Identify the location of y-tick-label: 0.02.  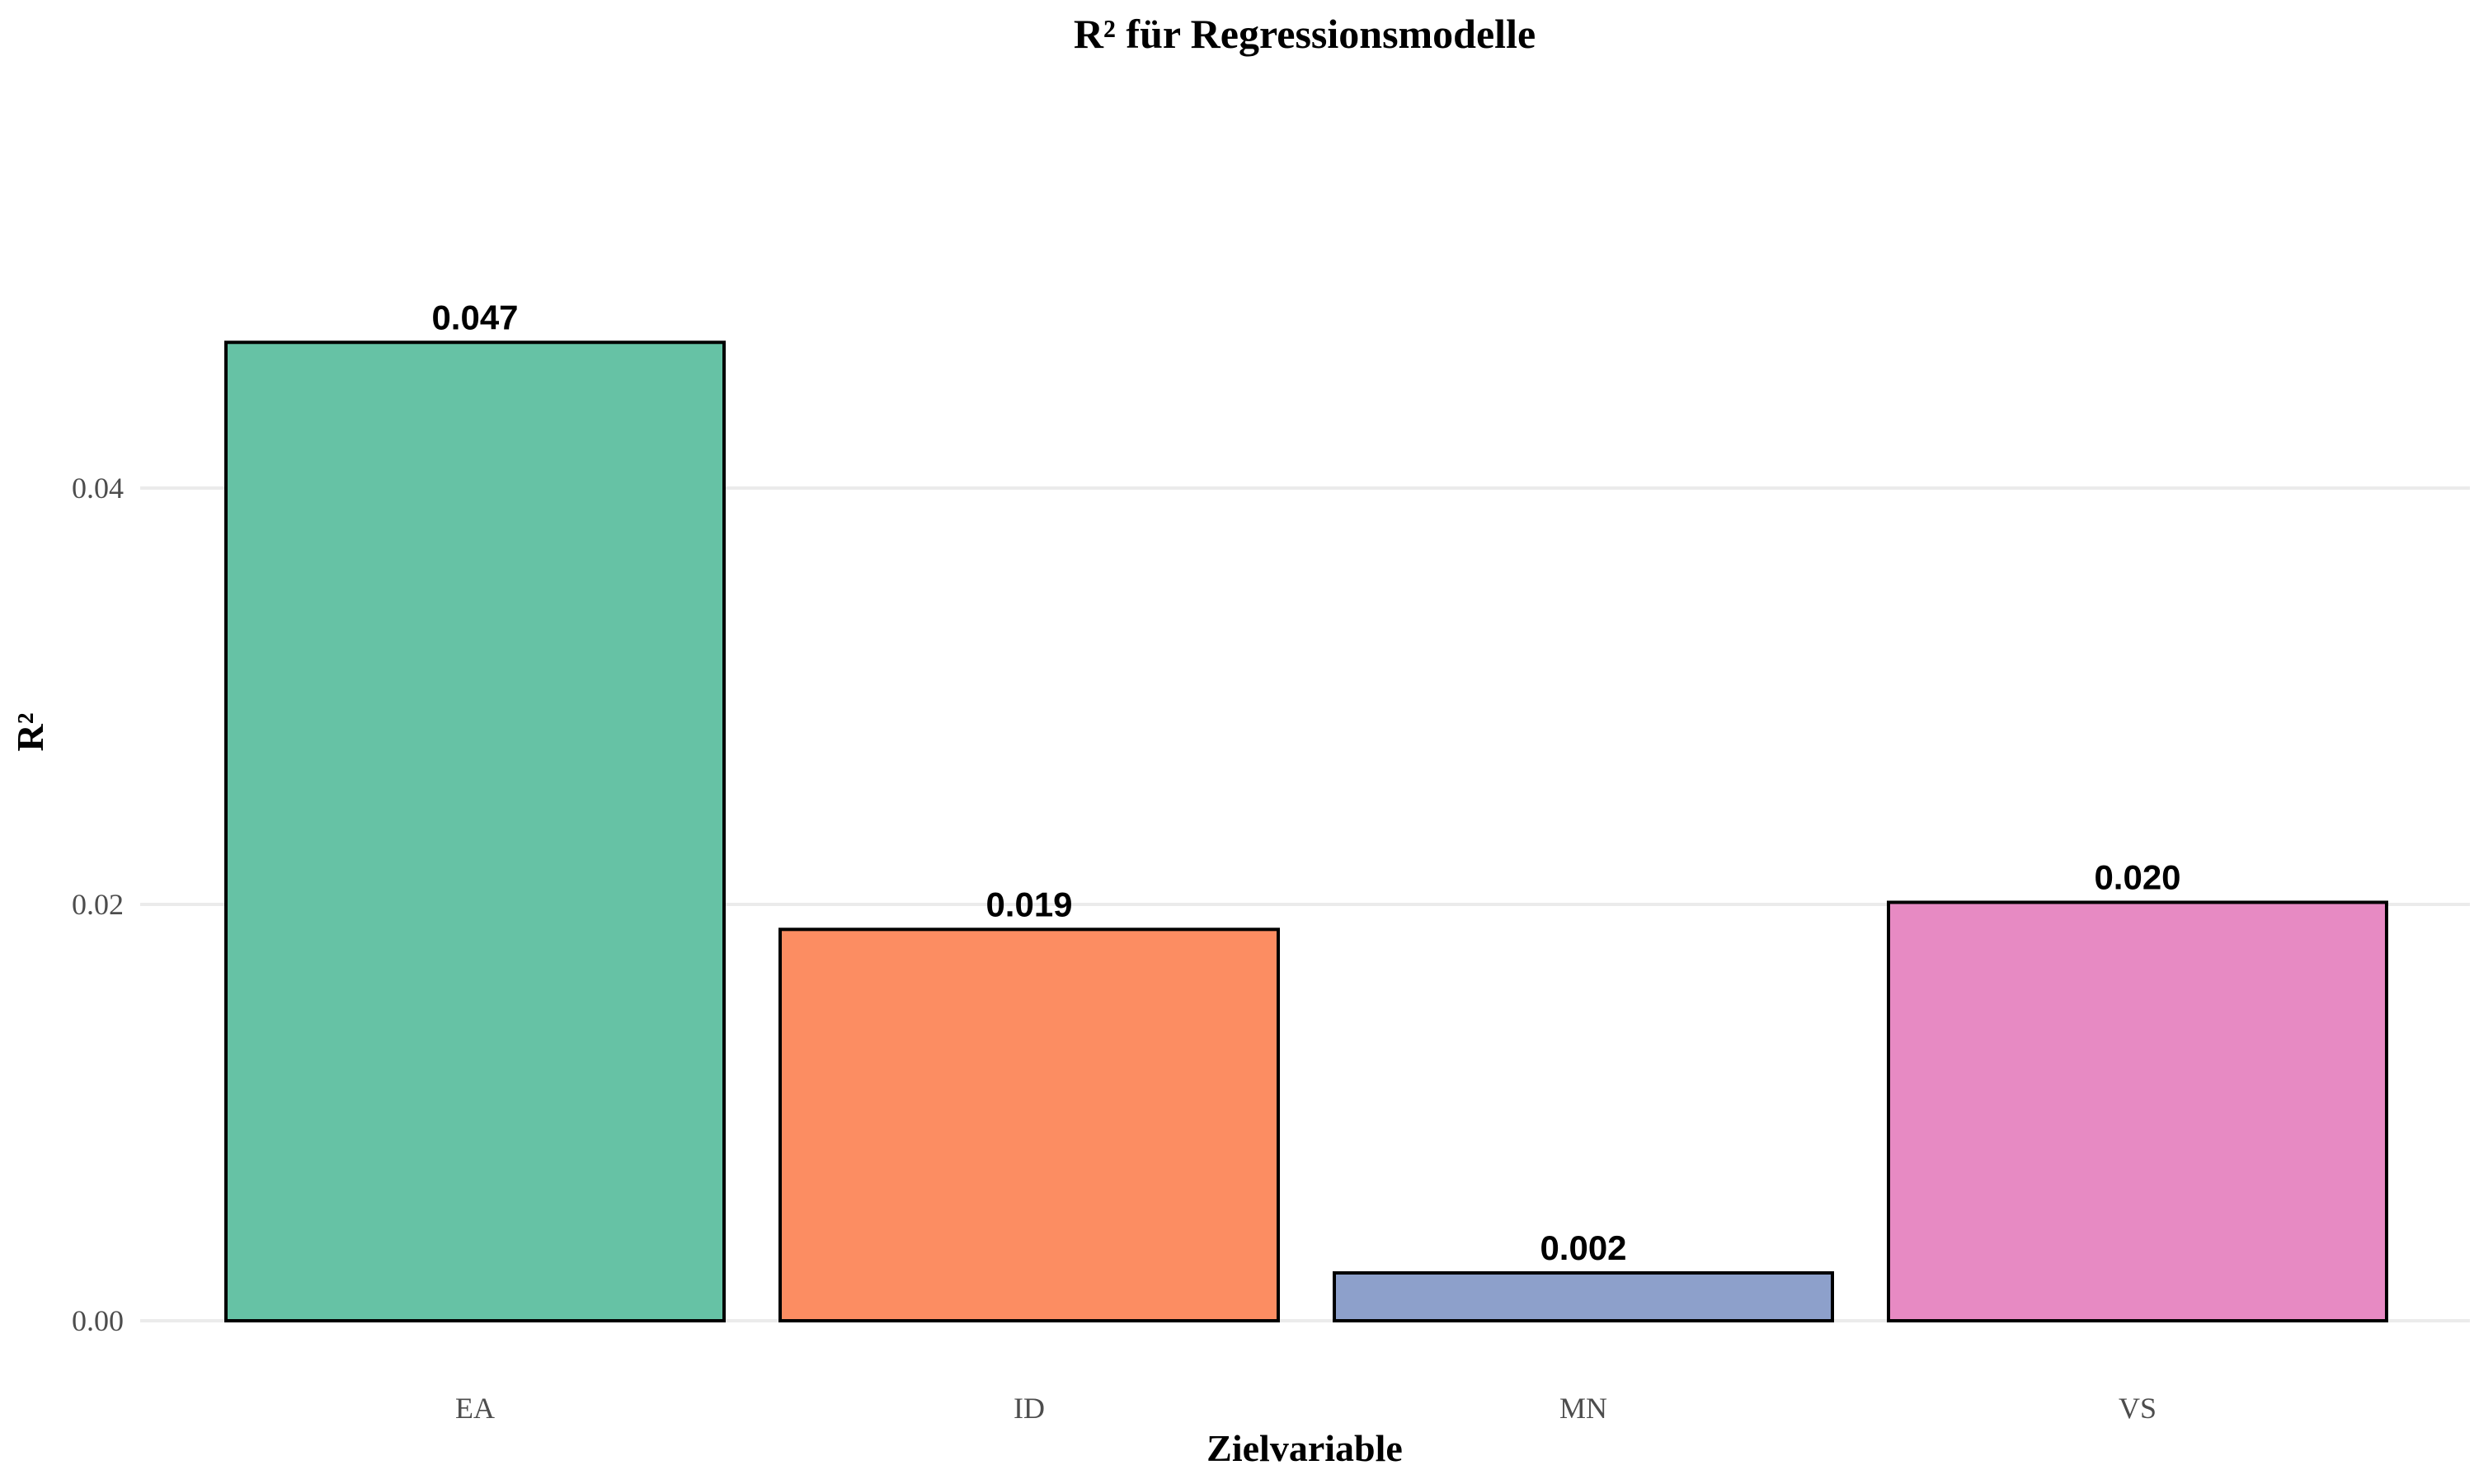
(98, 904).